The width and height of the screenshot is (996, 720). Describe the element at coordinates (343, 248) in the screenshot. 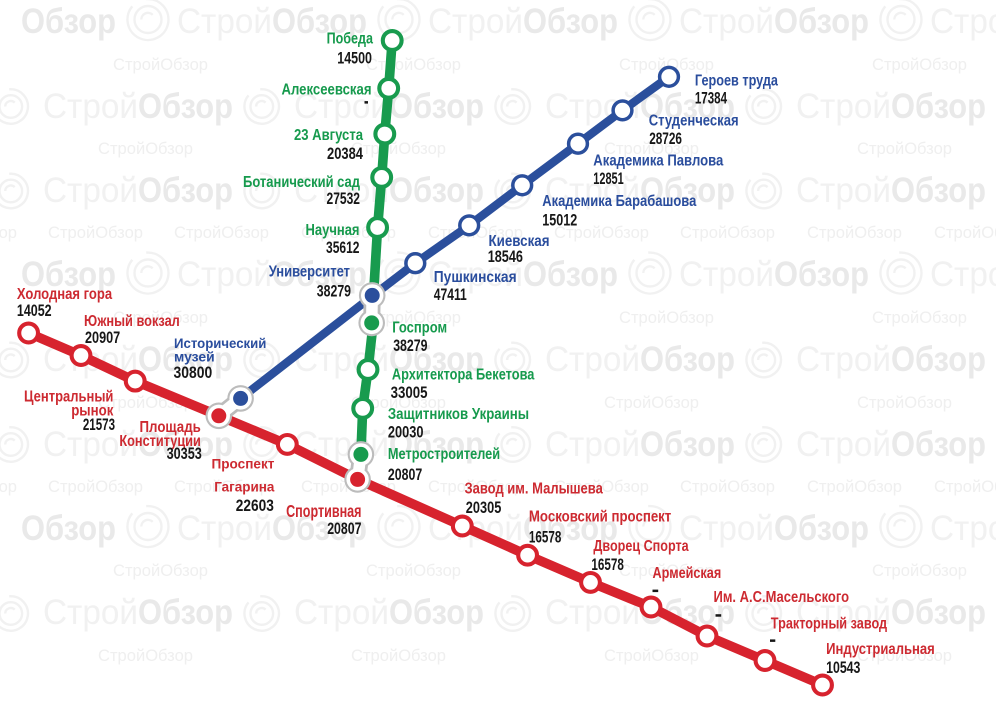

I see `svg-text: 35612` at that location.